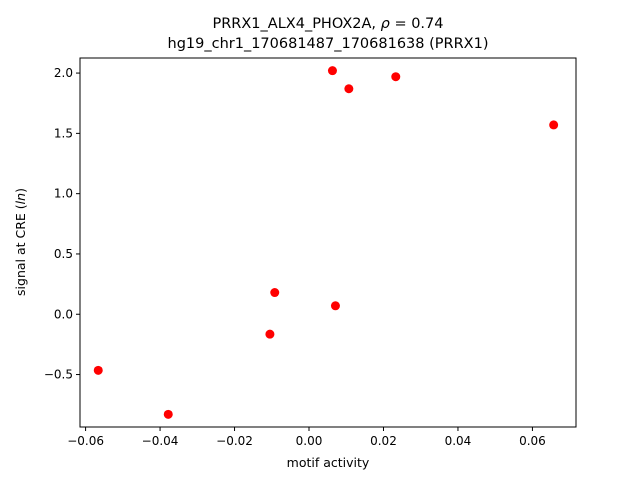  What do you see at coordinates (532, 441) in the screenshot?
I see `x-tick-label: 0.06` at bounding box center [532, 441].